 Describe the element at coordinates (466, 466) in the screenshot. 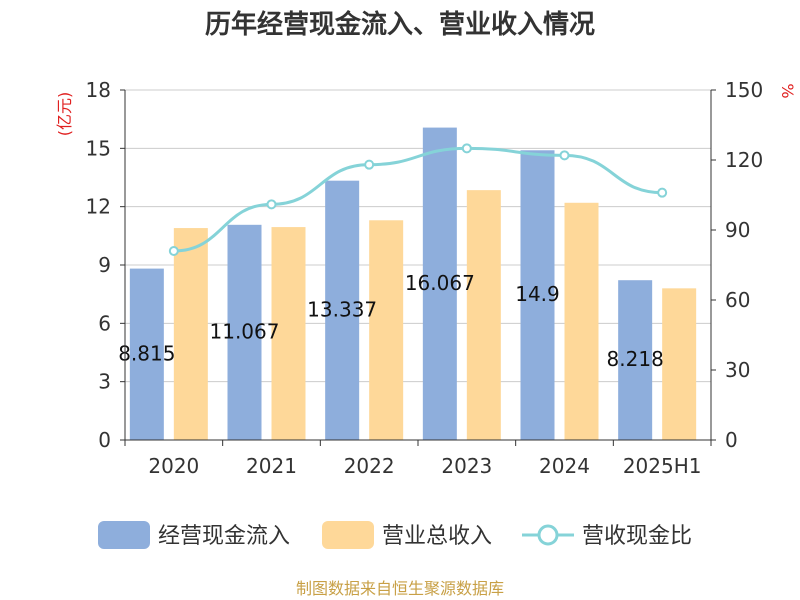

I see `x-tick-label: 2023` at that location.